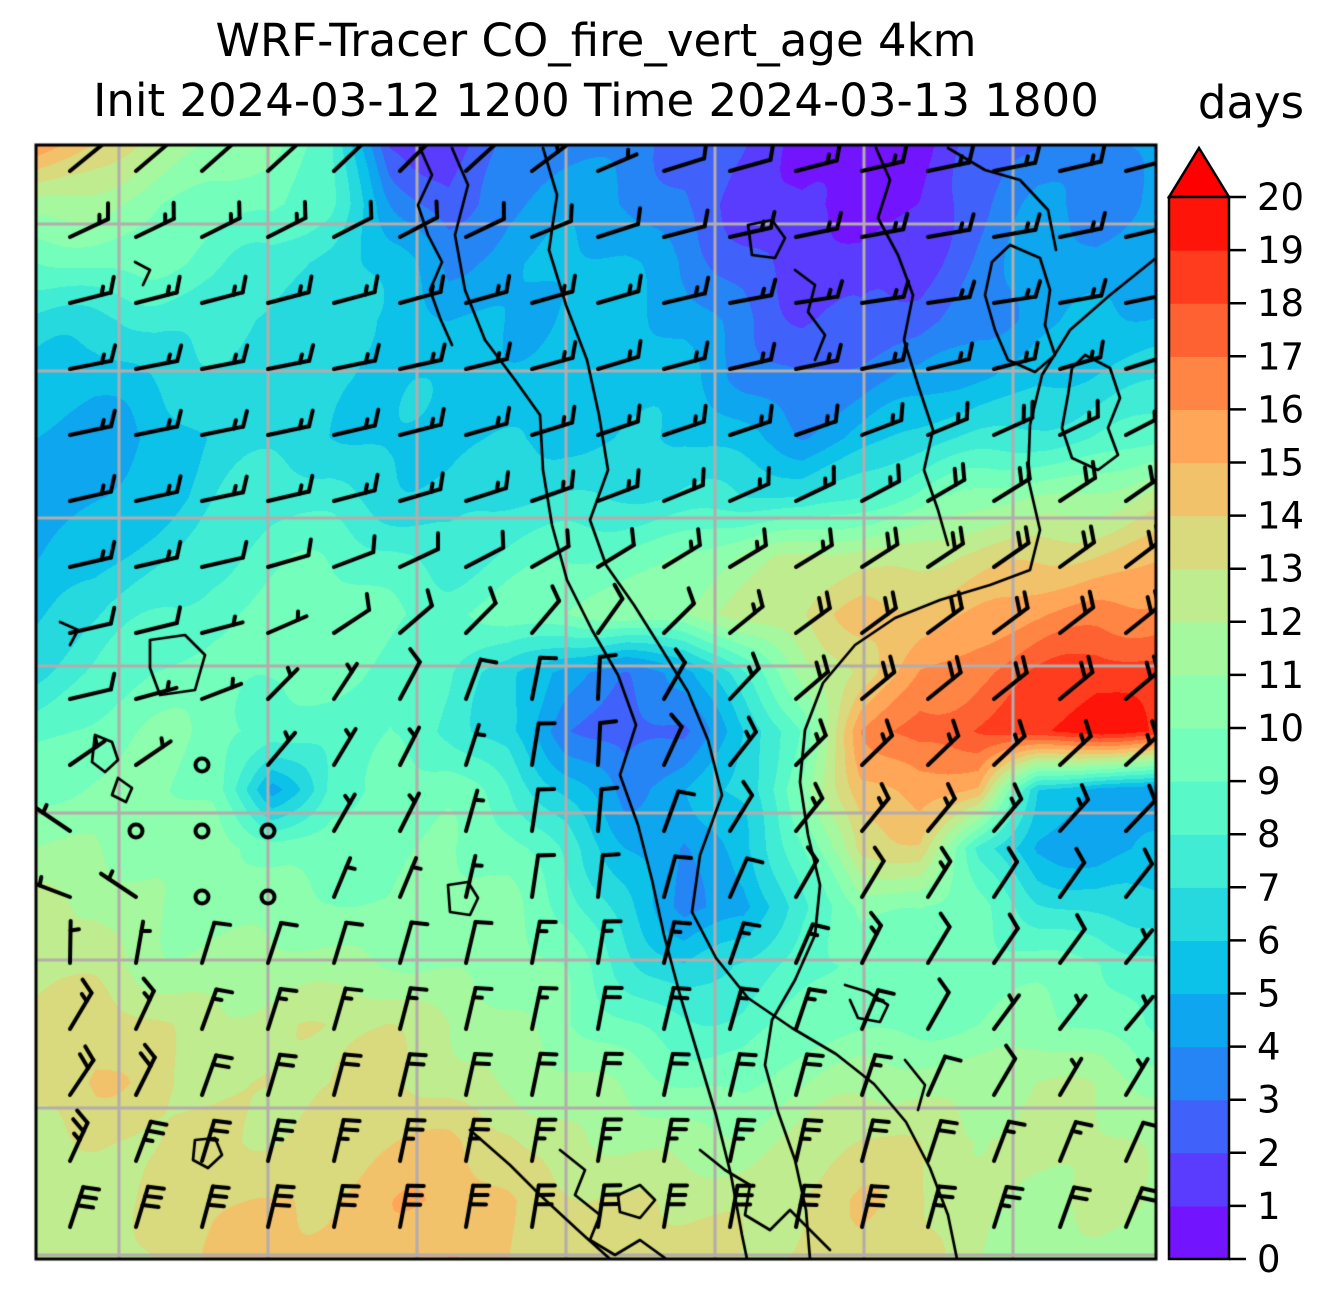 The width and height of the screenshot is (1334, 1313). I want to click on colorbar-tick-label: 4, so click(1269, 1047).